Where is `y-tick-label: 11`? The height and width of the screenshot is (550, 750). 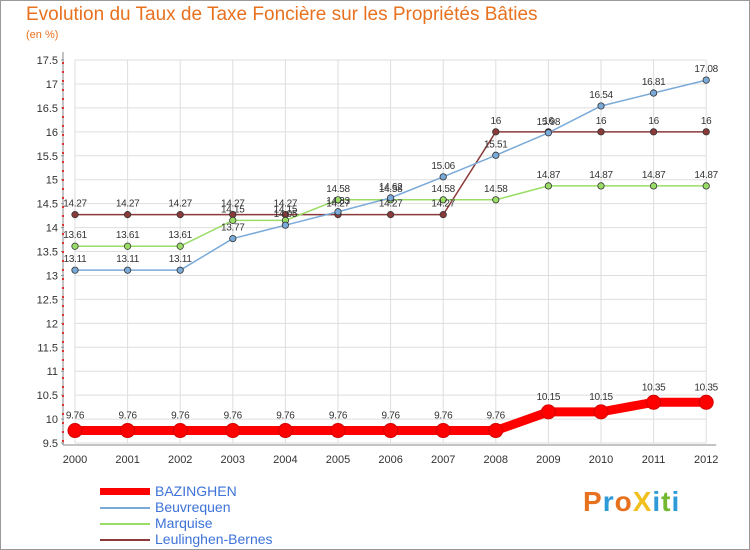
y-tick-label: 11 is located at coordinates (52, 372).